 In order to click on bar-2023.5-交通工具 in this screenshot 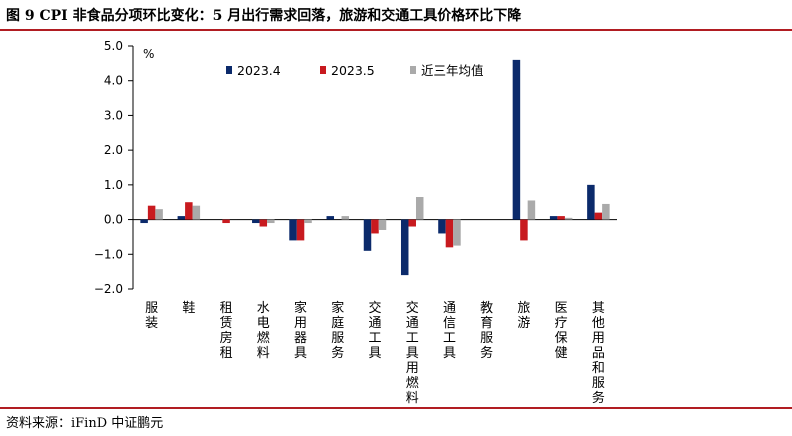, I will do `click(375, 226)`.